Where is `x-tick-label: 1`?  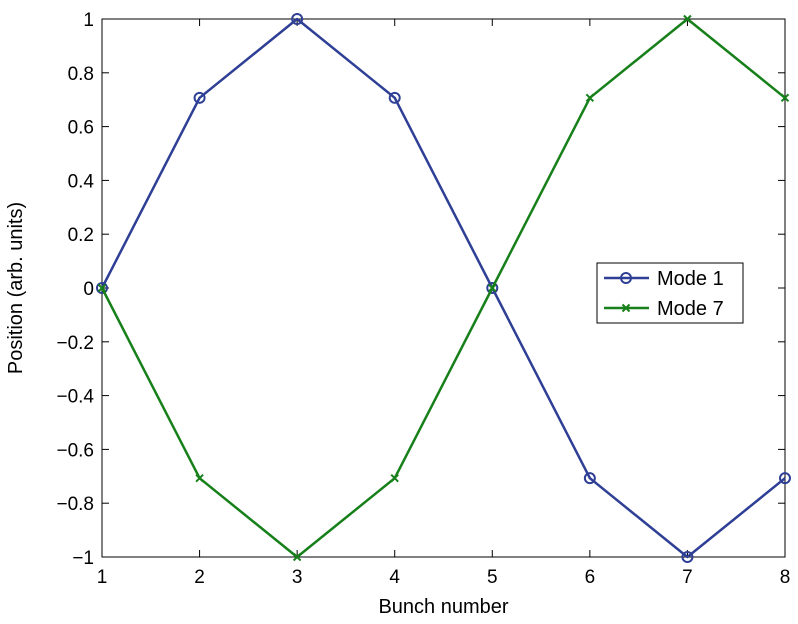
x-tick-label: 1 is located at coordinates (102, 577).